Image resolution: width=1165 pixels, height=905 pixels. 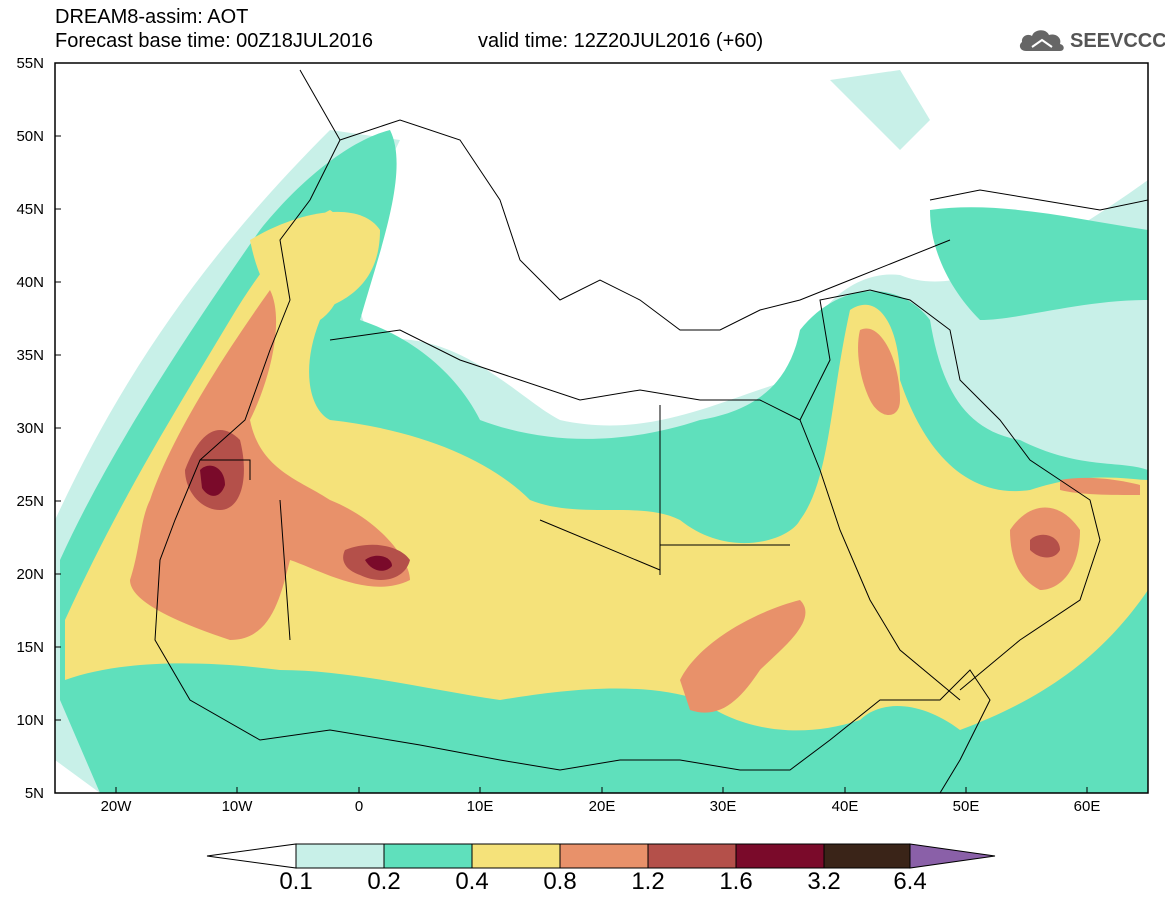 I want to click on lat-label: 20N, so click(x=30, y=574).